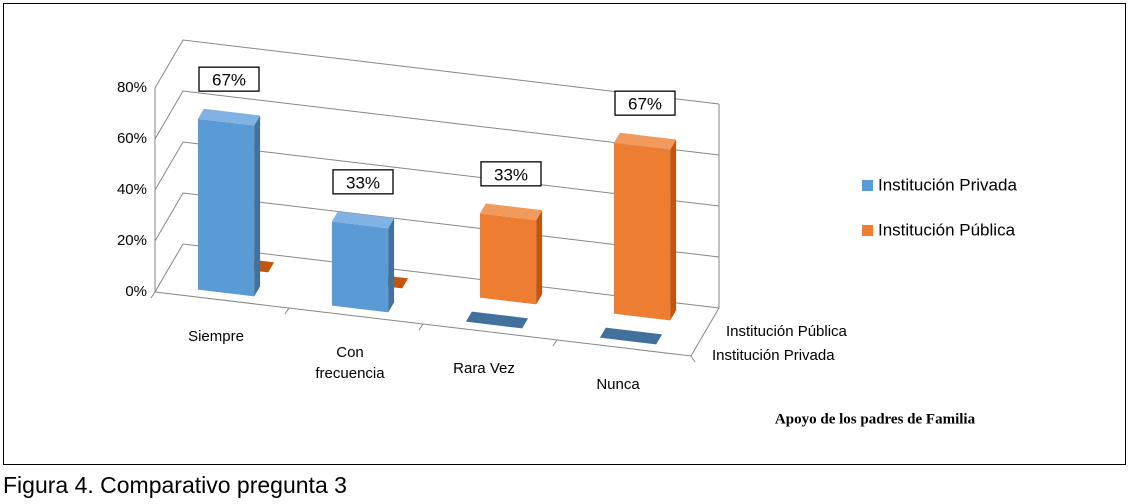 This screenshot has width=1129, height=504. I want to click on y-tick-label: 60%, so click(132, 138).